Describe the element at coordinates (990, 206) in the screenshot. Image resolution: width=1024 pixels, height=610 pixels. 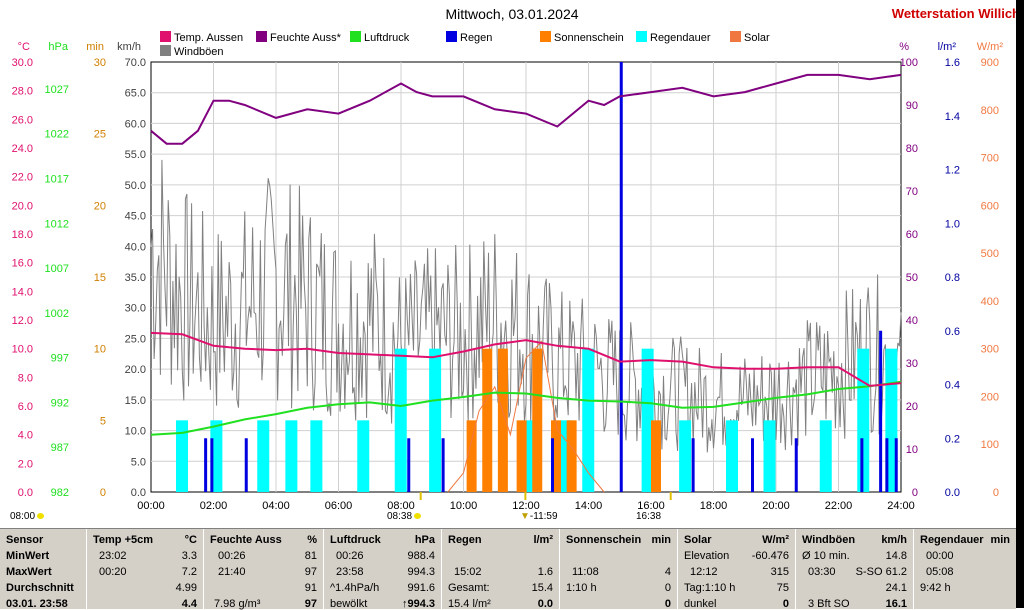
I see `solar-tick-label: 600` at that location.